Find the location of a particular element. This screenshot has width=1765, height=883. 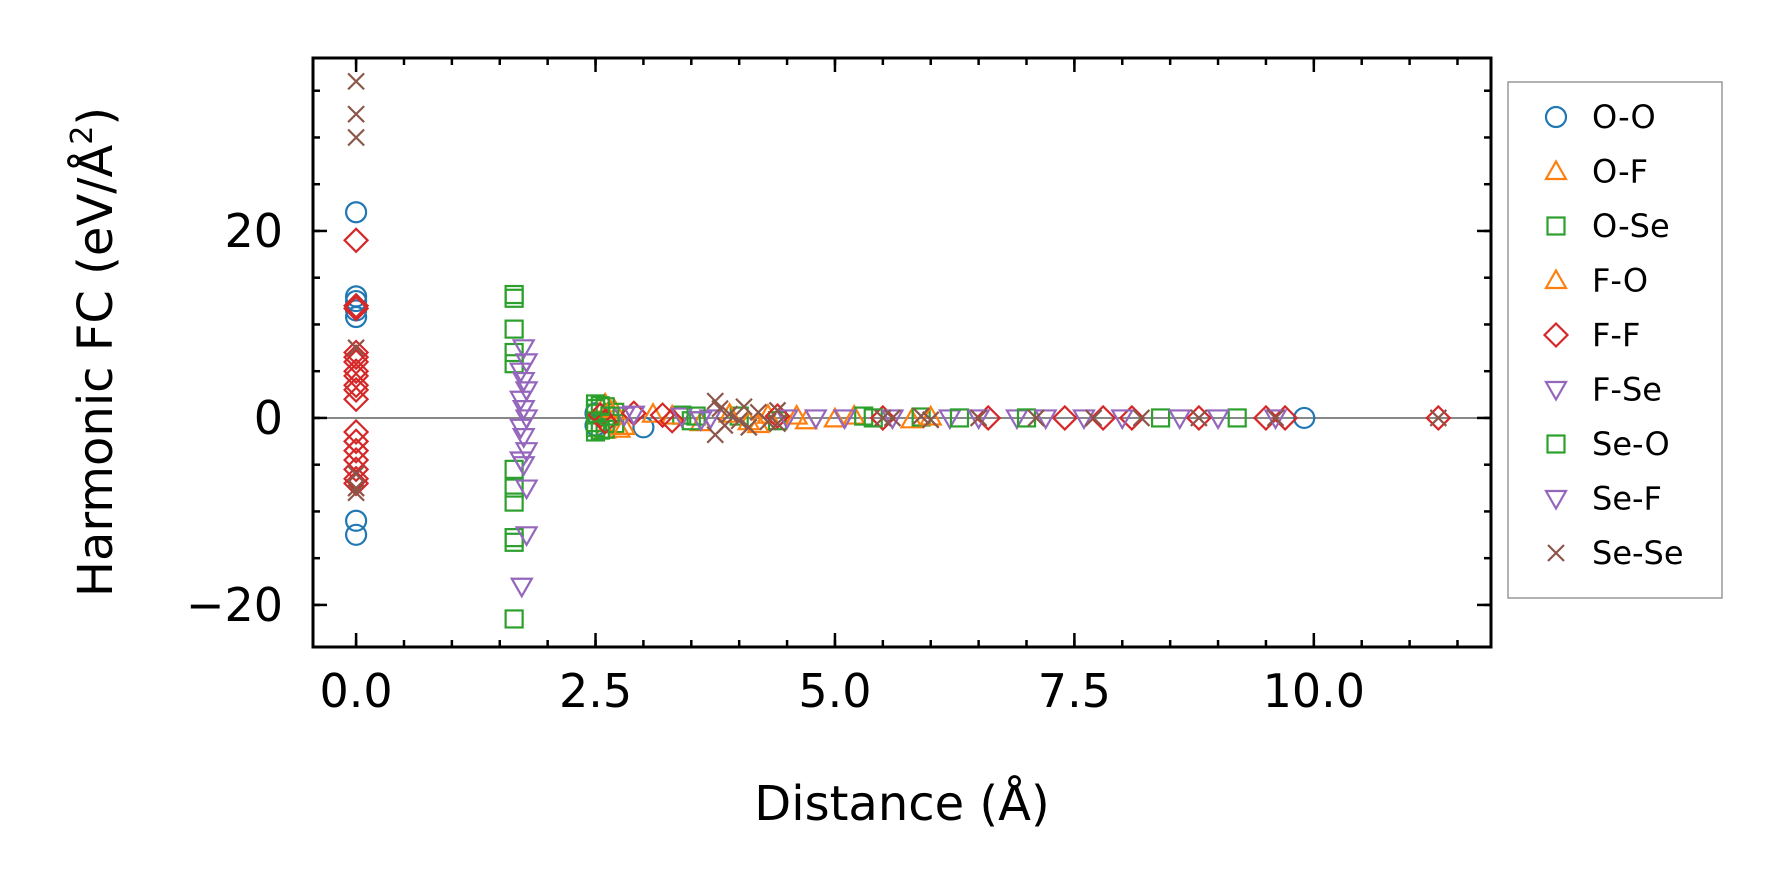

x-tick-label: 0.0 is located at coordinates (356, 691).